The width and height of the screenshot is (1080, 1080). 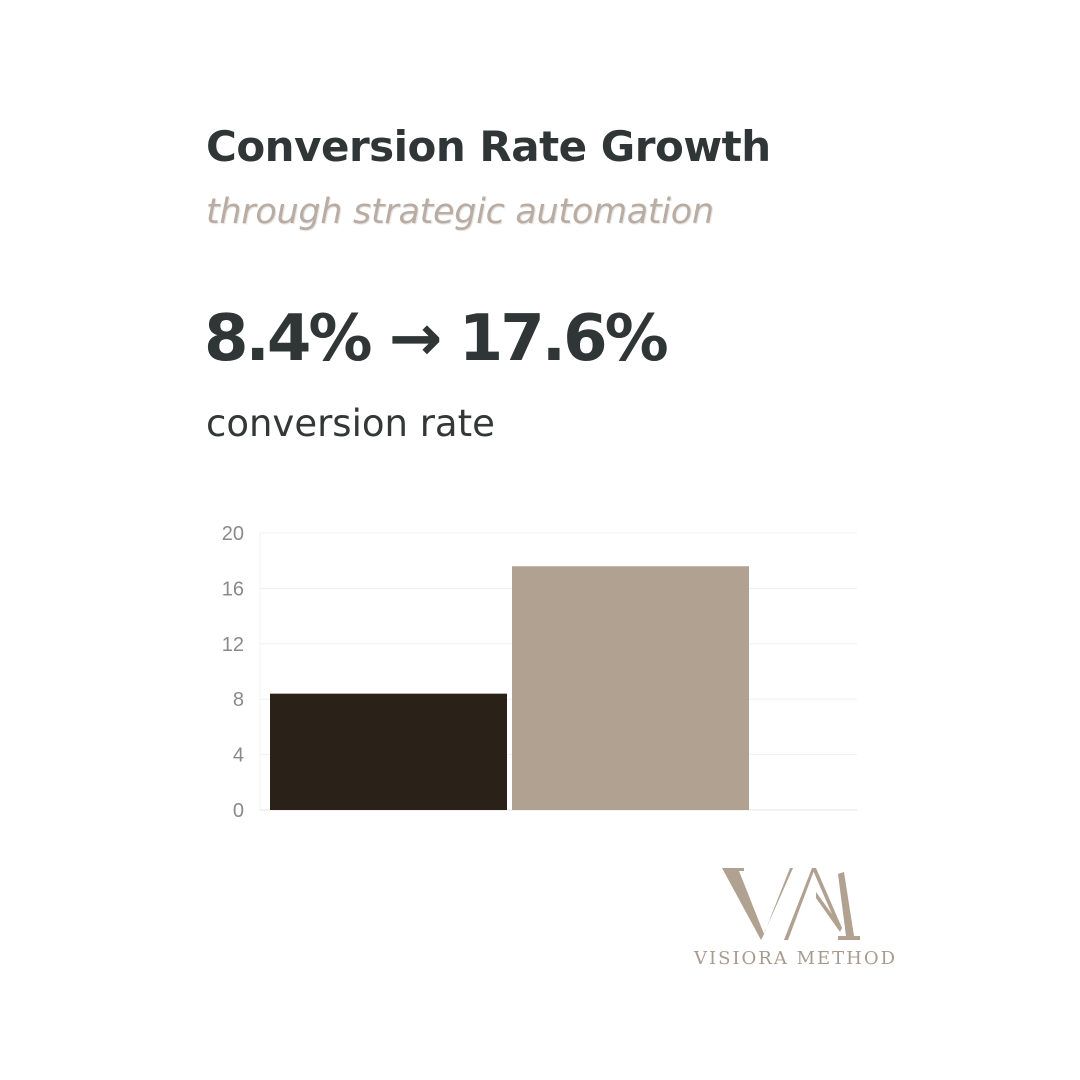 I want to click on metric-caption: conversion rate, so click(x=350, y=423).